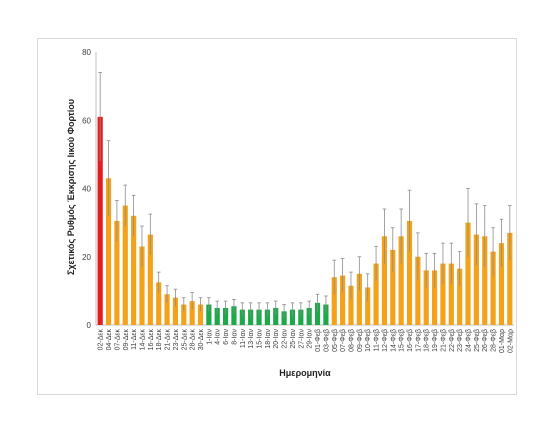 This screenshot has height=433, width=558. Describe the element at coordinates (494, 340) in the screenshot. I see `x-tick-label: 28-Φεβ` at that location.